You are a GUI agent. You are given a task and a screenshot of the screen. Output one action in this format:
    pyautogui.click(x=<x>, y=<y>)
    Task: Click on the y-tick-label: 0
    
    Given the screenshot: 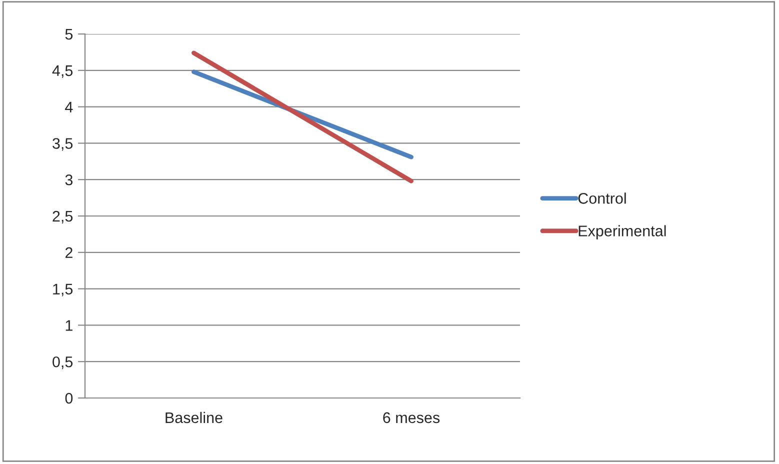 What is the action you would take?
    pyautogui.click(x=69, y=398)
    